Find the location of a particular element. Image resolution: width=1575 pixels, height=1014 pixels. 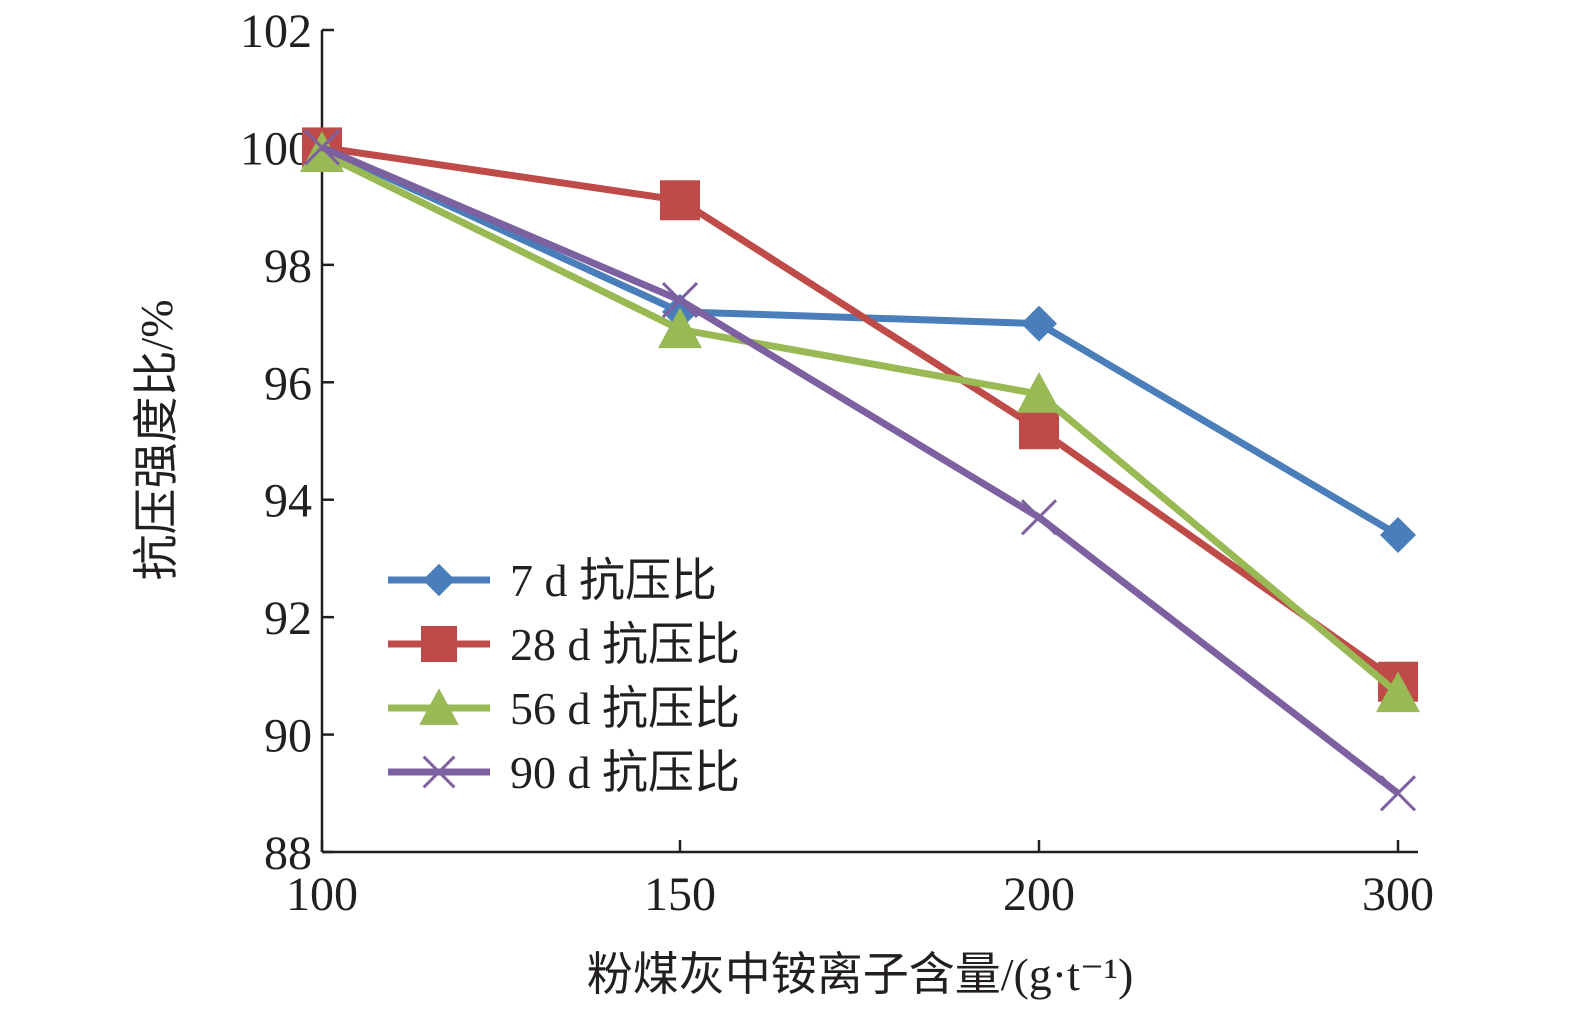

legend-item: 7 d 抗压比 is located at coordinates (552, 580).